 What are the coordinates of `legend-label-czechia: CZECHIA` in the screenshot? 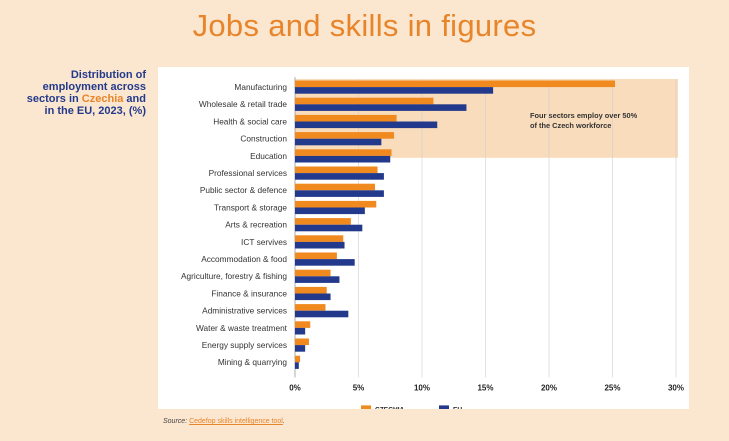 It's located at (390, 407).